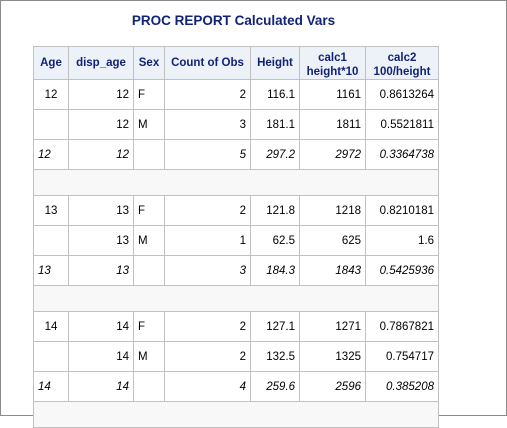 The image size is (507, 428). Describe the element at coordinates (402, 386) in the screenshot. I see `cell-calc2: 0.385208` at that location.